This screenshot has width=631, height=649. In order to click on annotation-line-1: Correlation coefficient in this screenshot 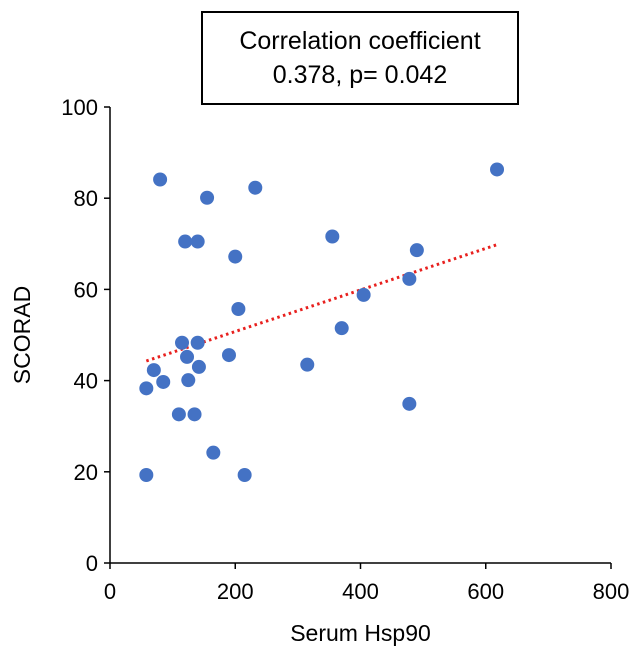, I will do `click(360, 41)`.